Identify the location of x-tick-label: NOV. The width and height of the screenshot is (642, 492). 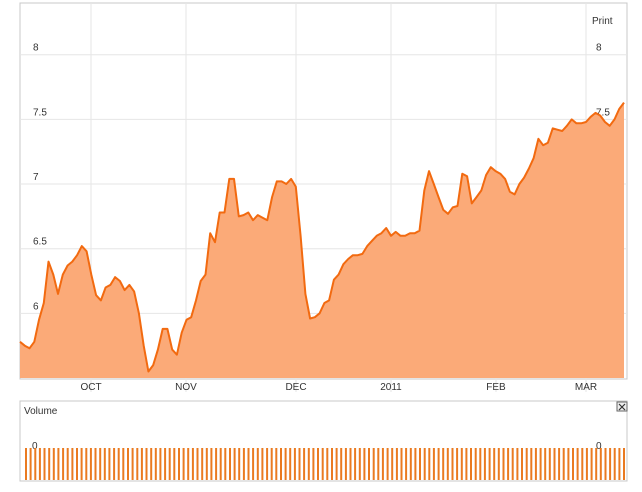
(186, 387).